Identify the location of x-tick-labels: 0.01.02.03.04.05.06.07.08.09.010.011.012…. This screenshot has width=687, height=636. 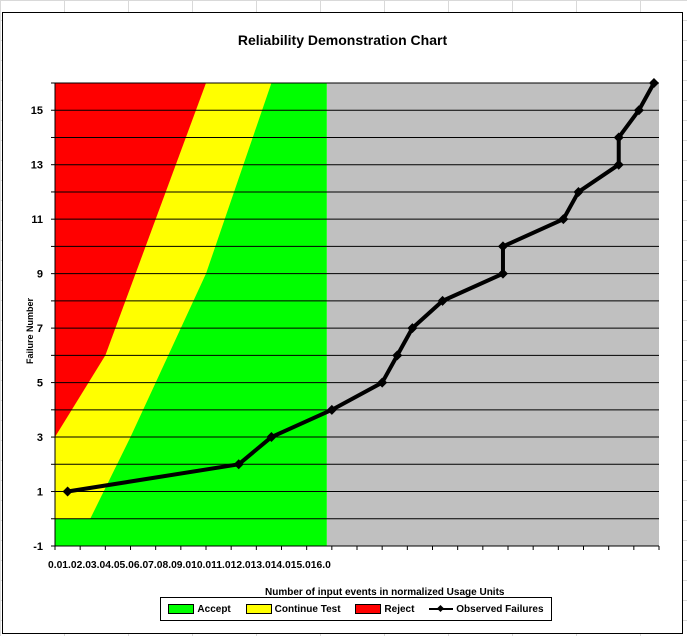
(189, 565).